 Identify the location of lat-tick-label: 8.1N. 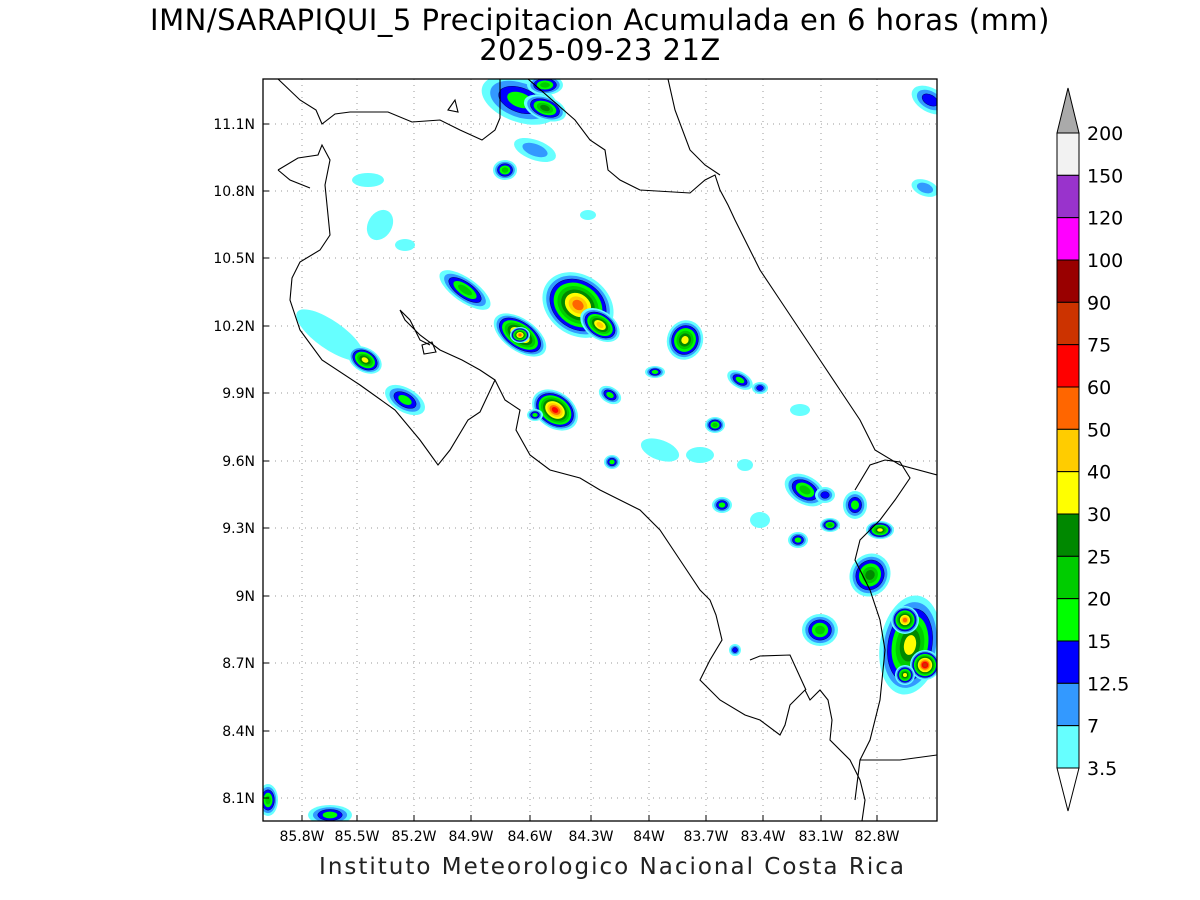
(238, 799).